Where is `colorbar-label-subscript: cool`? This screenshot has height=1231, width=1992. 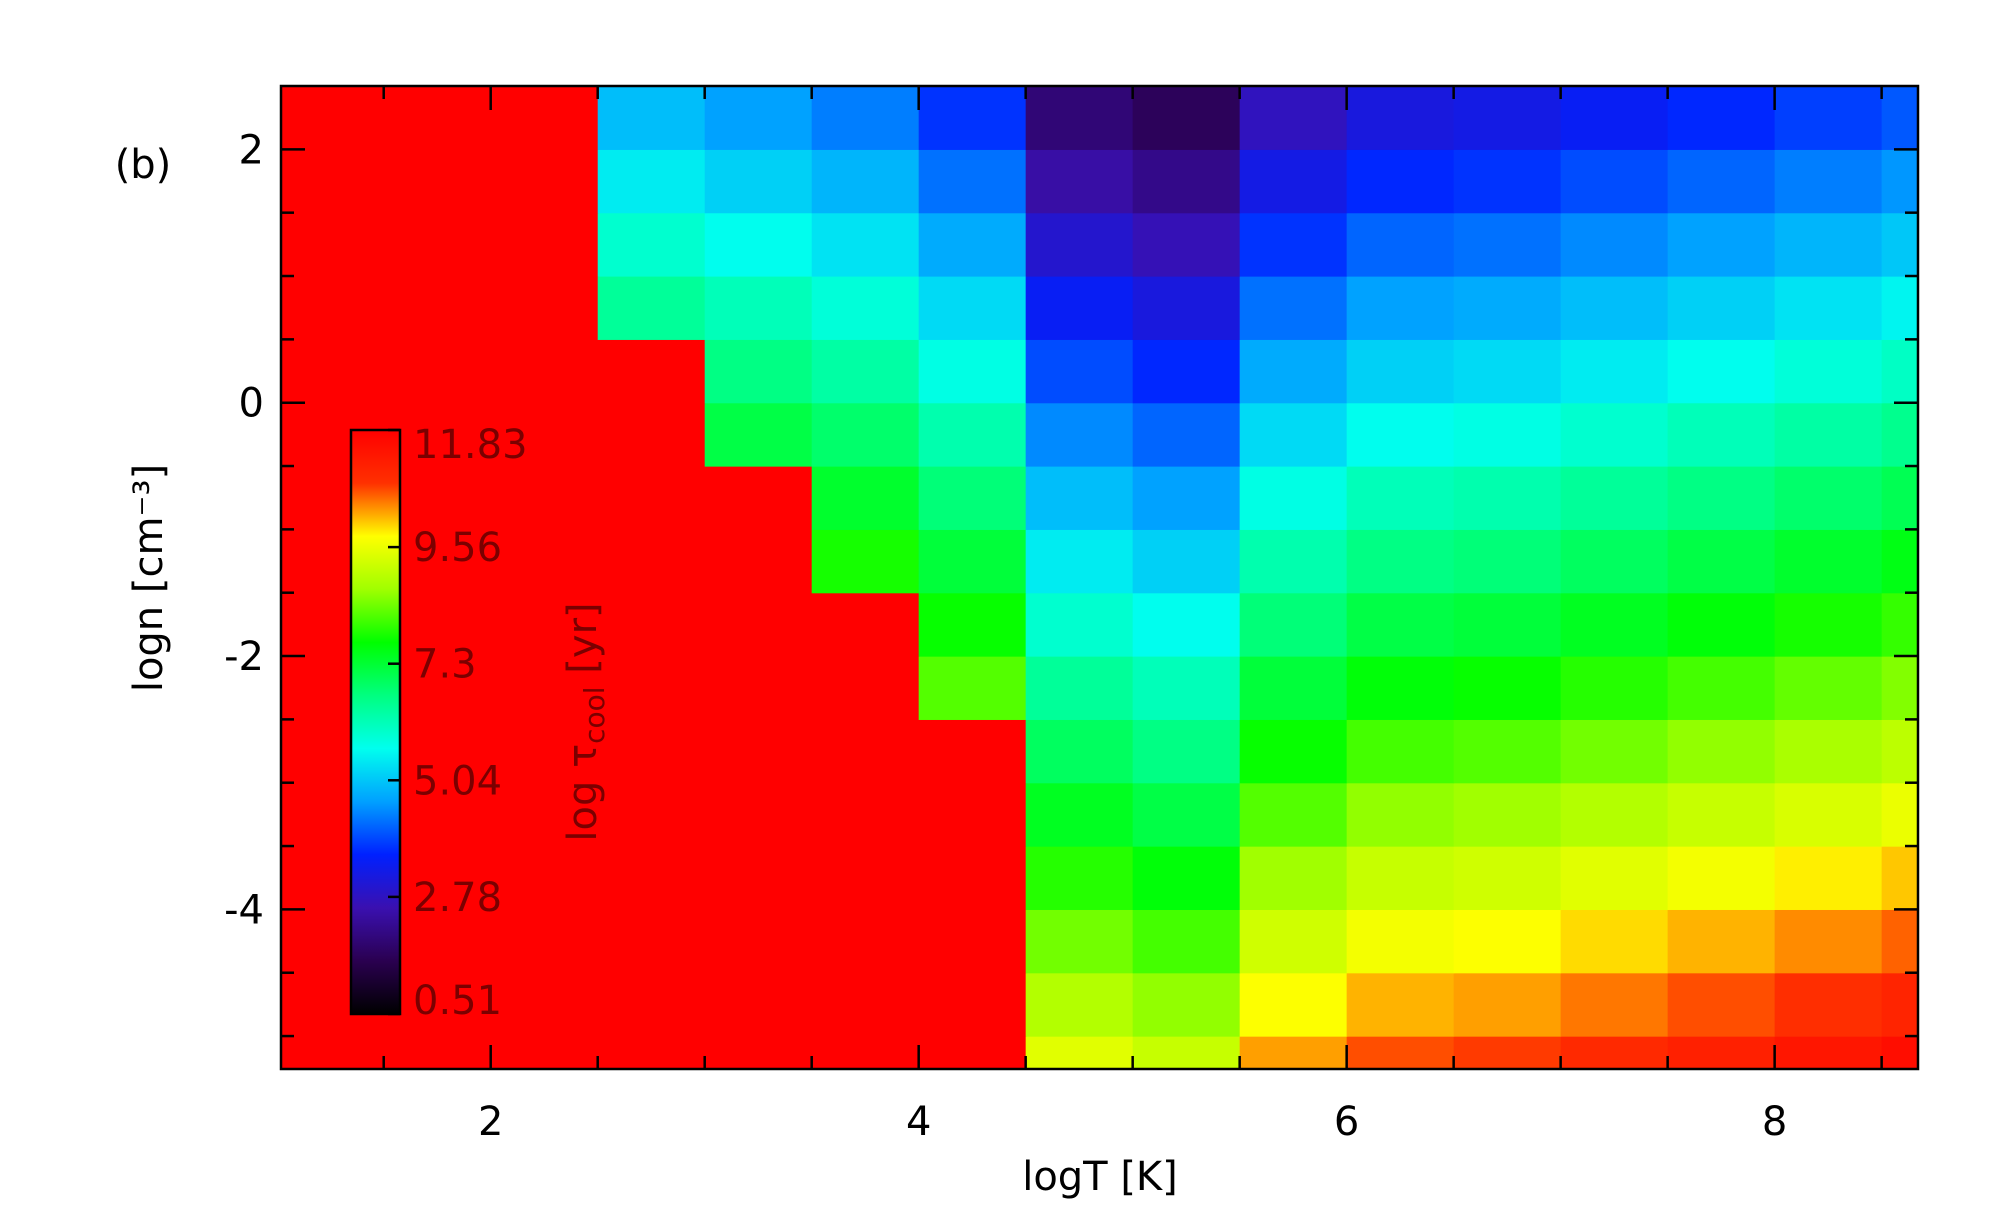 colorbar-label-subscript: cool is located at coordinates (594, 714).